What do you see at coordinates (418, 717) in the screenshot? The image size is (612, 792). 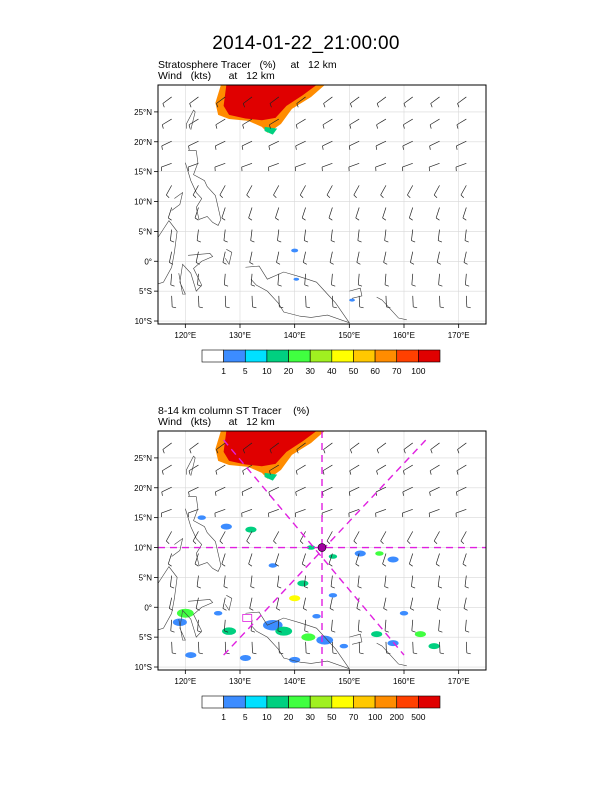 I see `colorbar-label: 500` at bounding box center [418, 717].